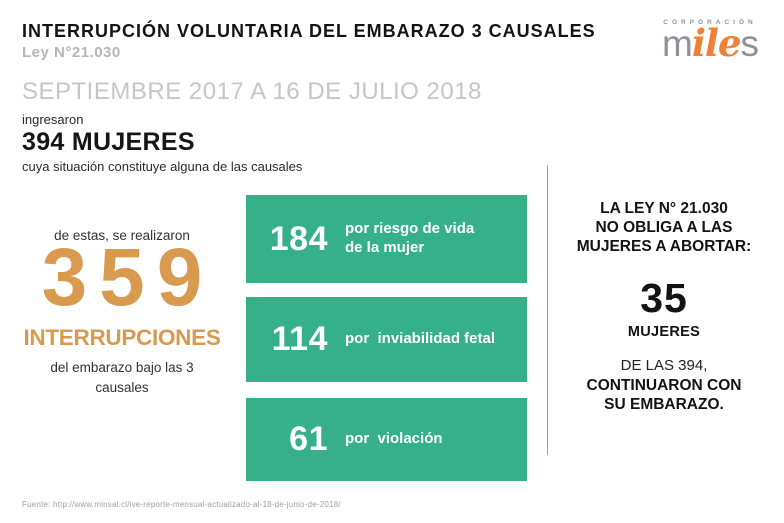 The image size is (784, 523). Describe the element at coordinates (547, 310) in the screenshot. I see `vertical-divider` at that location.